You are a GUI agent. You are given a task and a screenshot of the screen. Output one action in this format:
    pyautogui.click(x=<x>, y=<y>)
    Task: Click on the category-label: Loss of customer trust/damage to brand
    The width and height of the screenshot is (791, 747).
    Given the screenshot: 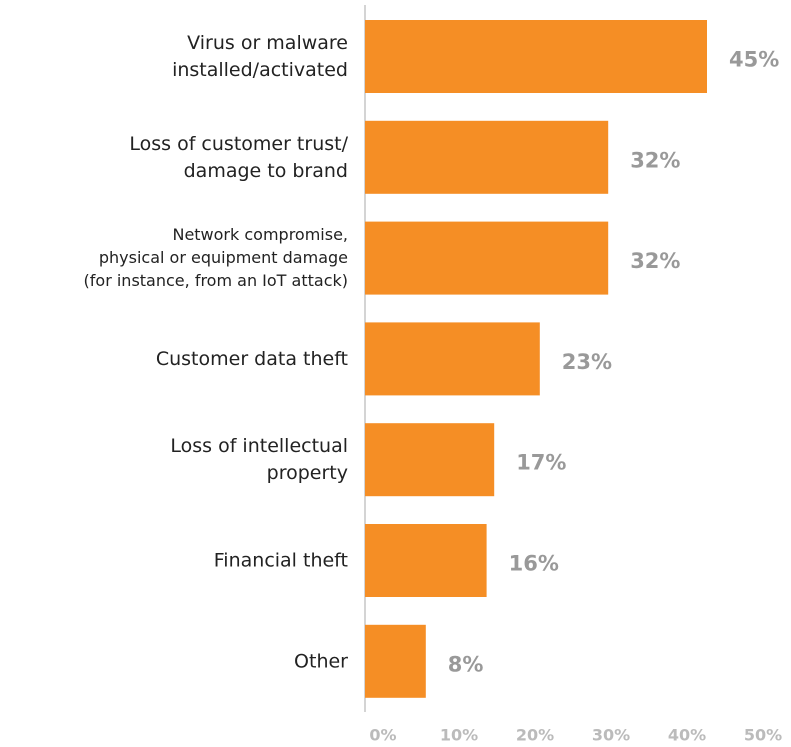 What is the action you would take?
    pyautogui.click(x=238, y=156)
    